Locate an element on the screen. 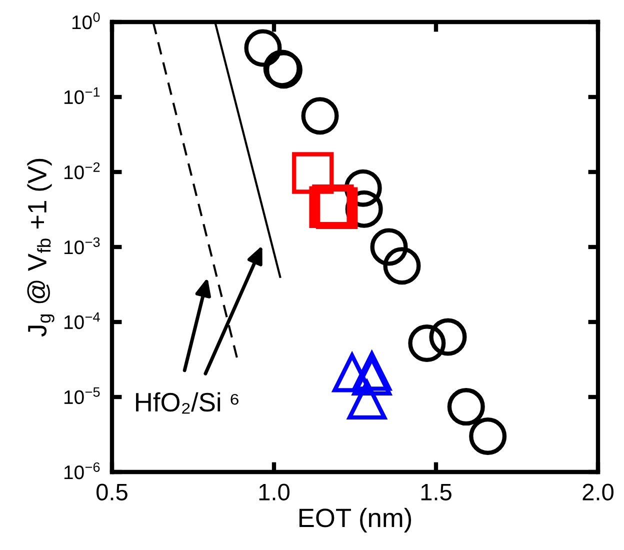 Image resolution: width=624 pixels, height=550 pixels. y-tick-label: 10$^{−5}$ is located at coordinates (82, 395).